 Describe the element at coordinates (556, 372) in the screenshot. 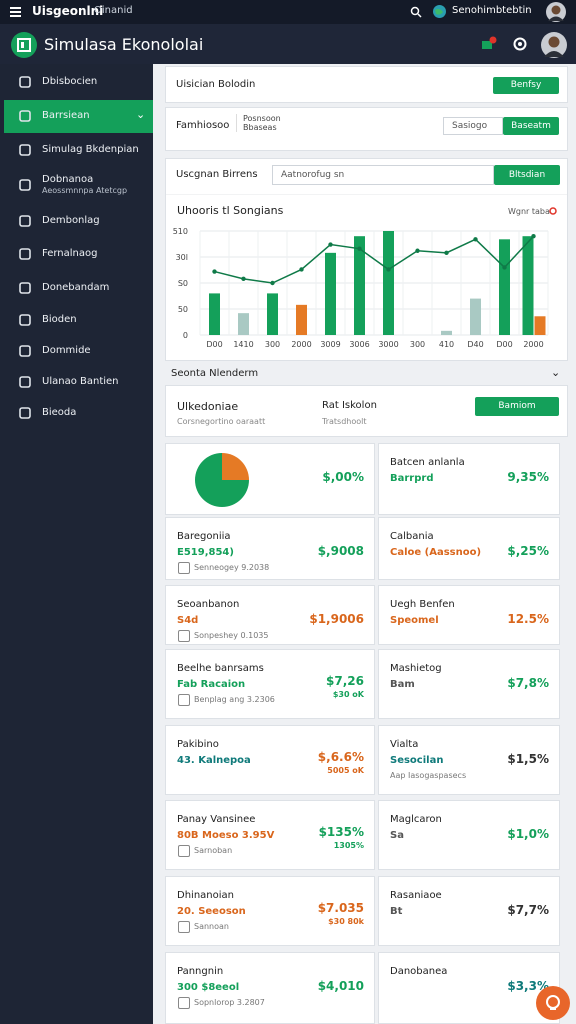

I see `collapse-icon: ⌄` at that location.